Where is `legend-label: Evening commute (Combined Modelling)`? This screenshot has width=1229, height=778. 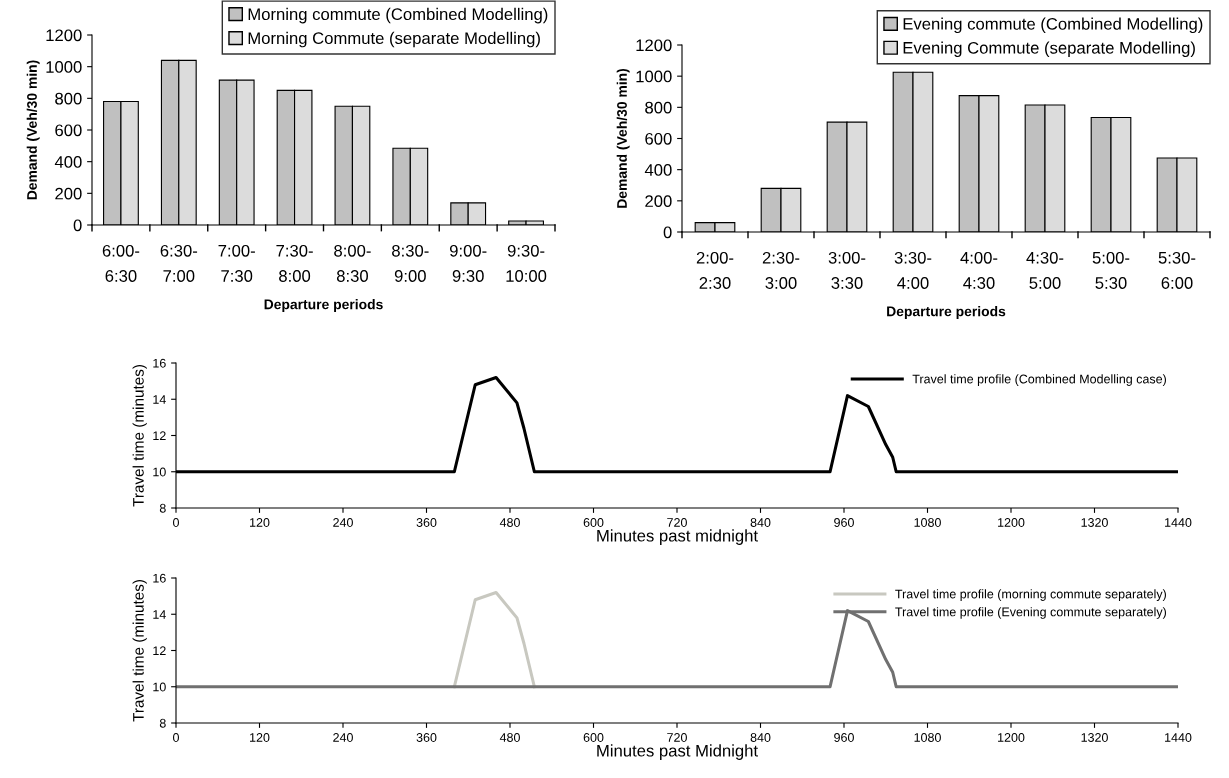 legend-label: Evening commute (Combined Modelling) is located at coordinates (1053, 25).